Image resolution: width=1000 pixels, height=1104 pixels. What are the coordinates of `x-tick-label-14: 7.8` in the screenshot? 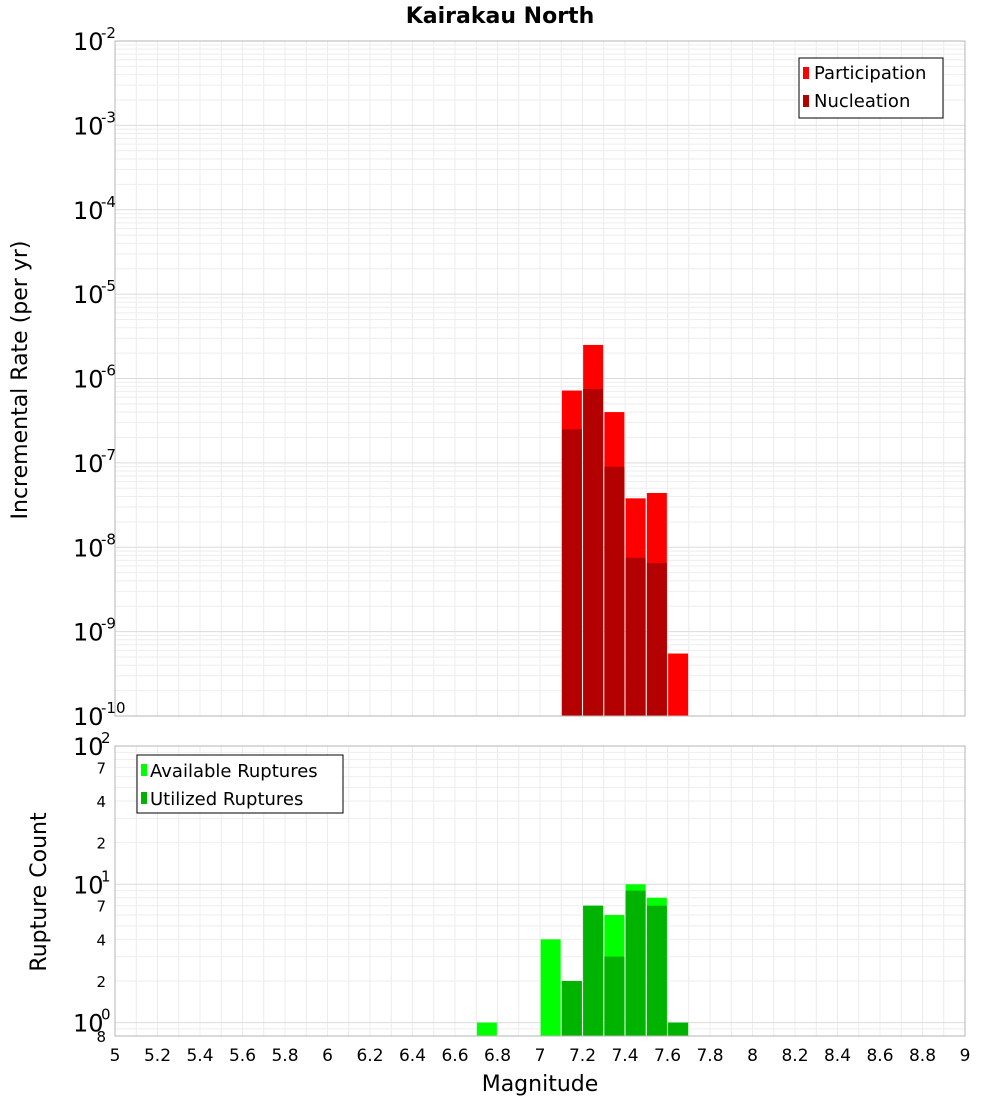 It's located at (709, 1056).